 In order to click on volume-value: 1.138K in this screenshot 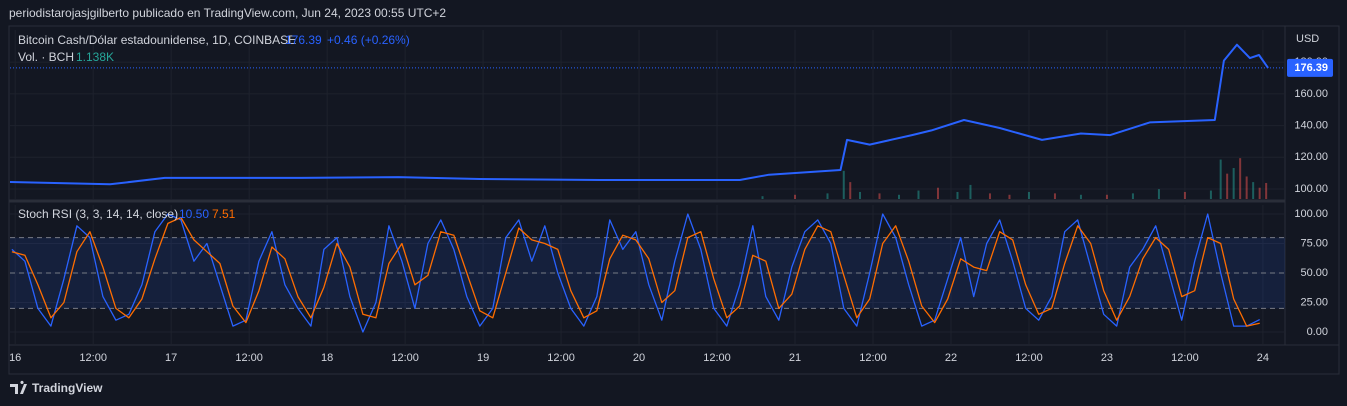, I will do `click(95, 57)`.